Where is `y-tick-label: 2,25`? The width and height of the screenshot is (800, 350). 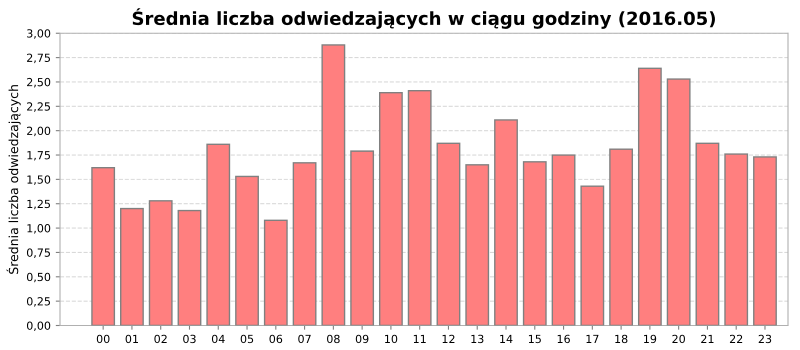
y-tick-label: 2,25 is located at coordinates (38, 107).